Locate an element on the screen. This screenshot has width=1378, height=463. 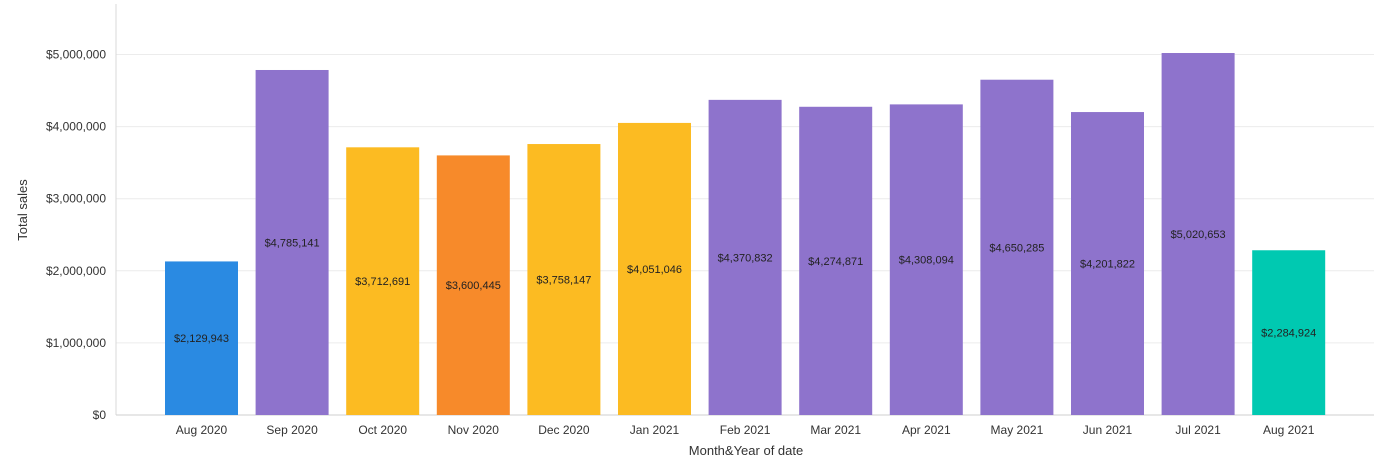
x-tick-label: Apr 2021 is located at coordinates (926, 430).